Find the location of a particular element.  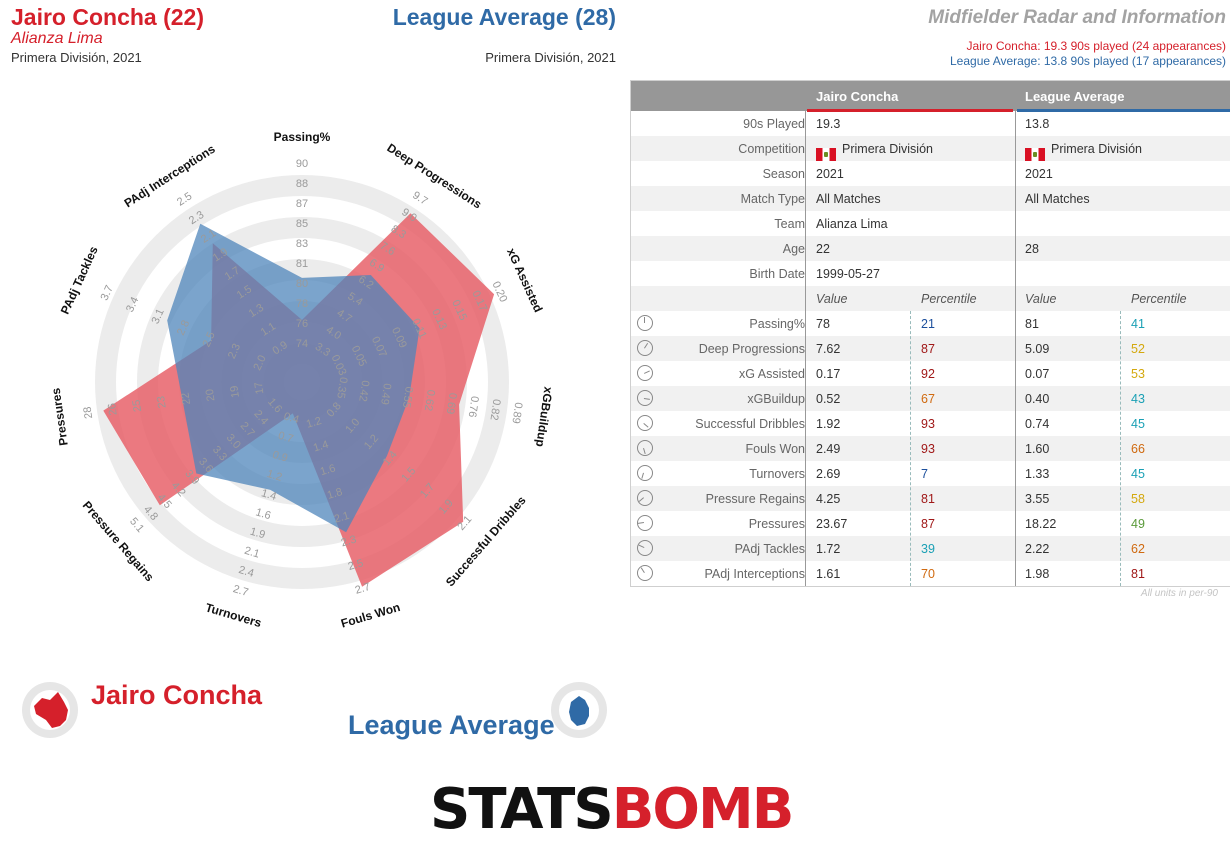

average-percentile: 62 is located at coordinates (1138, 549).